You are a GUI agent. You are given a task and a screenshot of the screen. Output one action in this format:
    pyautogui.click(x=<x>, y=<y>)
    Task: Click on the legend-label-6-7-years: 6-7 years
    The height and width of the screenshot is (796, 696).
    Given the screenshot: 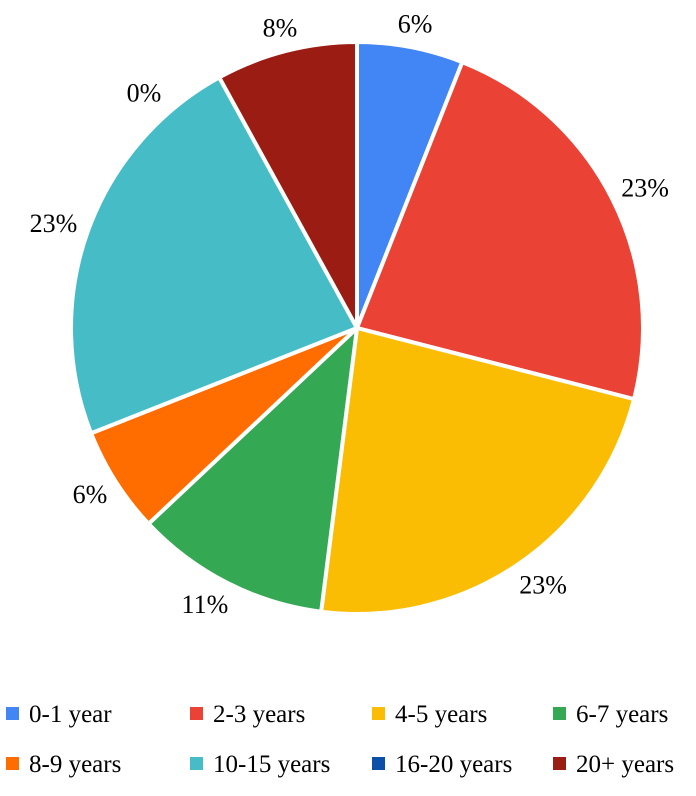 What is the action you would take?
    pyautogui.click(x=622, y=714)
    